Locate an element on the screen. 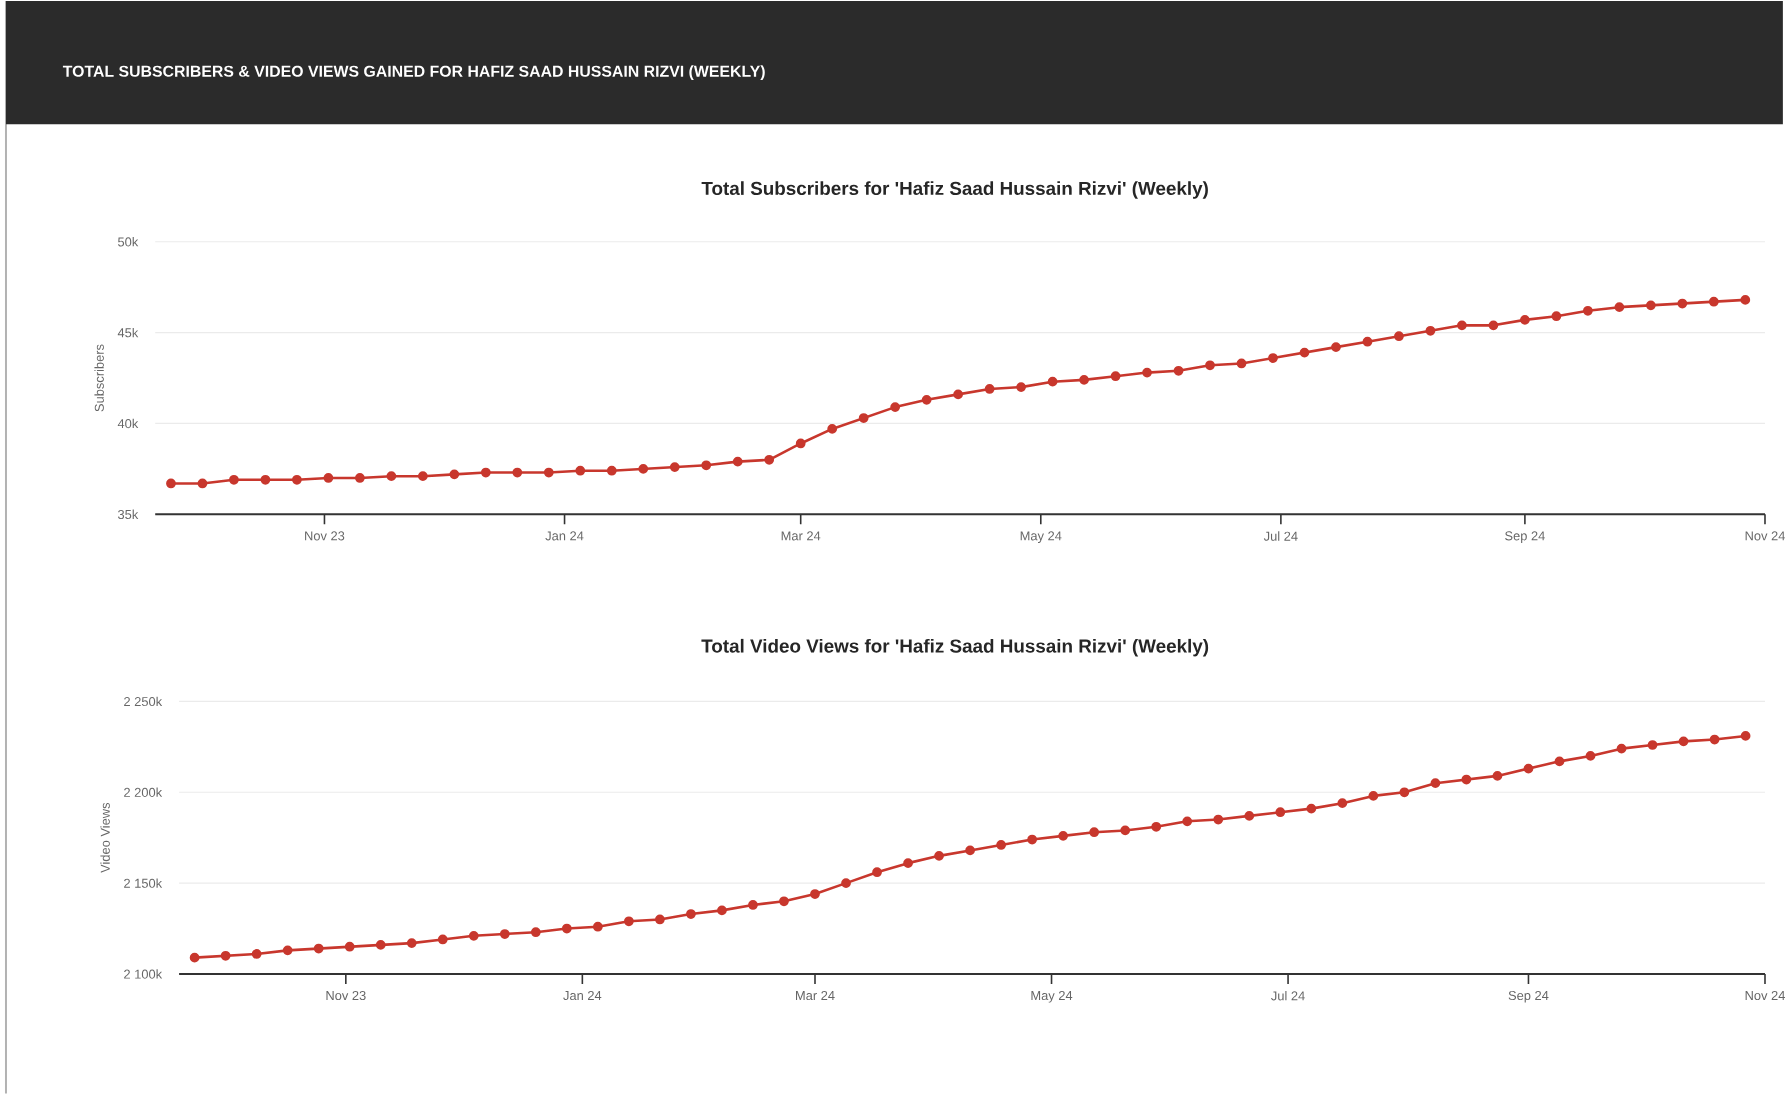  chart-title: Total Video Views for 'Hafiz Saad Hussain Rizvi' (Weekly) is located at coordinates (955, 647).